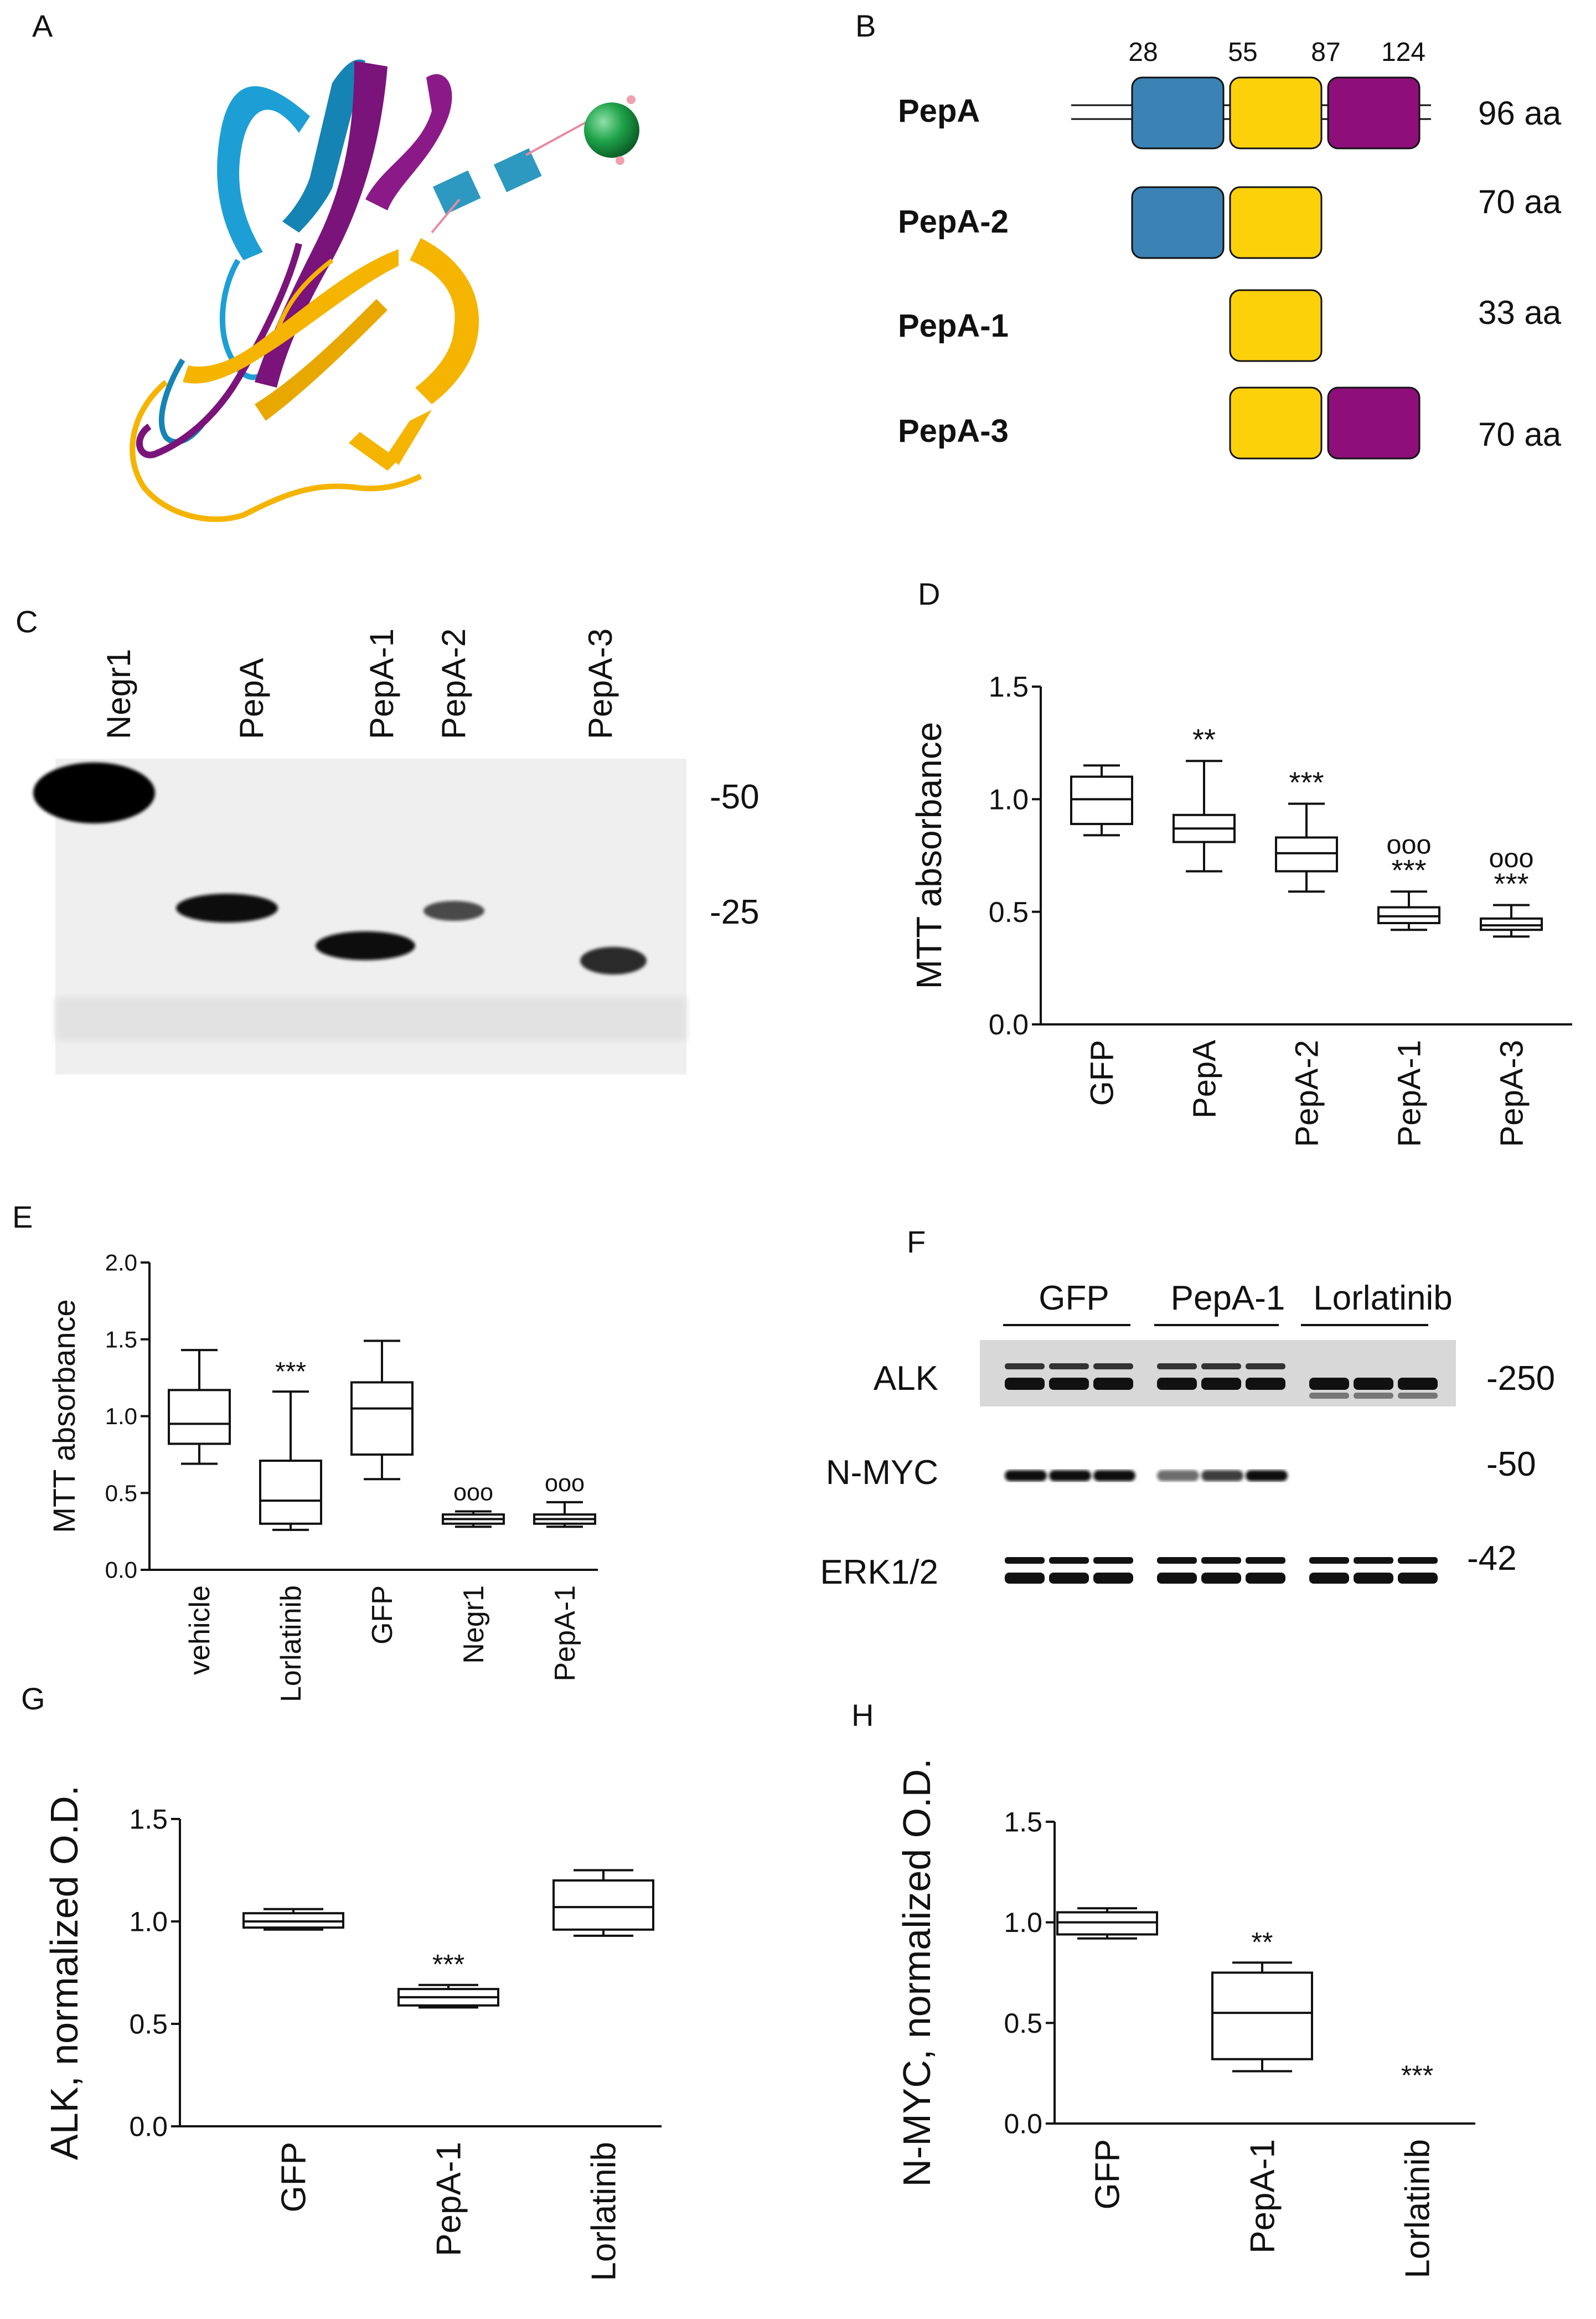 The height and width of the screenshot is (2319, 1596). I want to click on construct-length: 33 aa, so click(1520, 312).